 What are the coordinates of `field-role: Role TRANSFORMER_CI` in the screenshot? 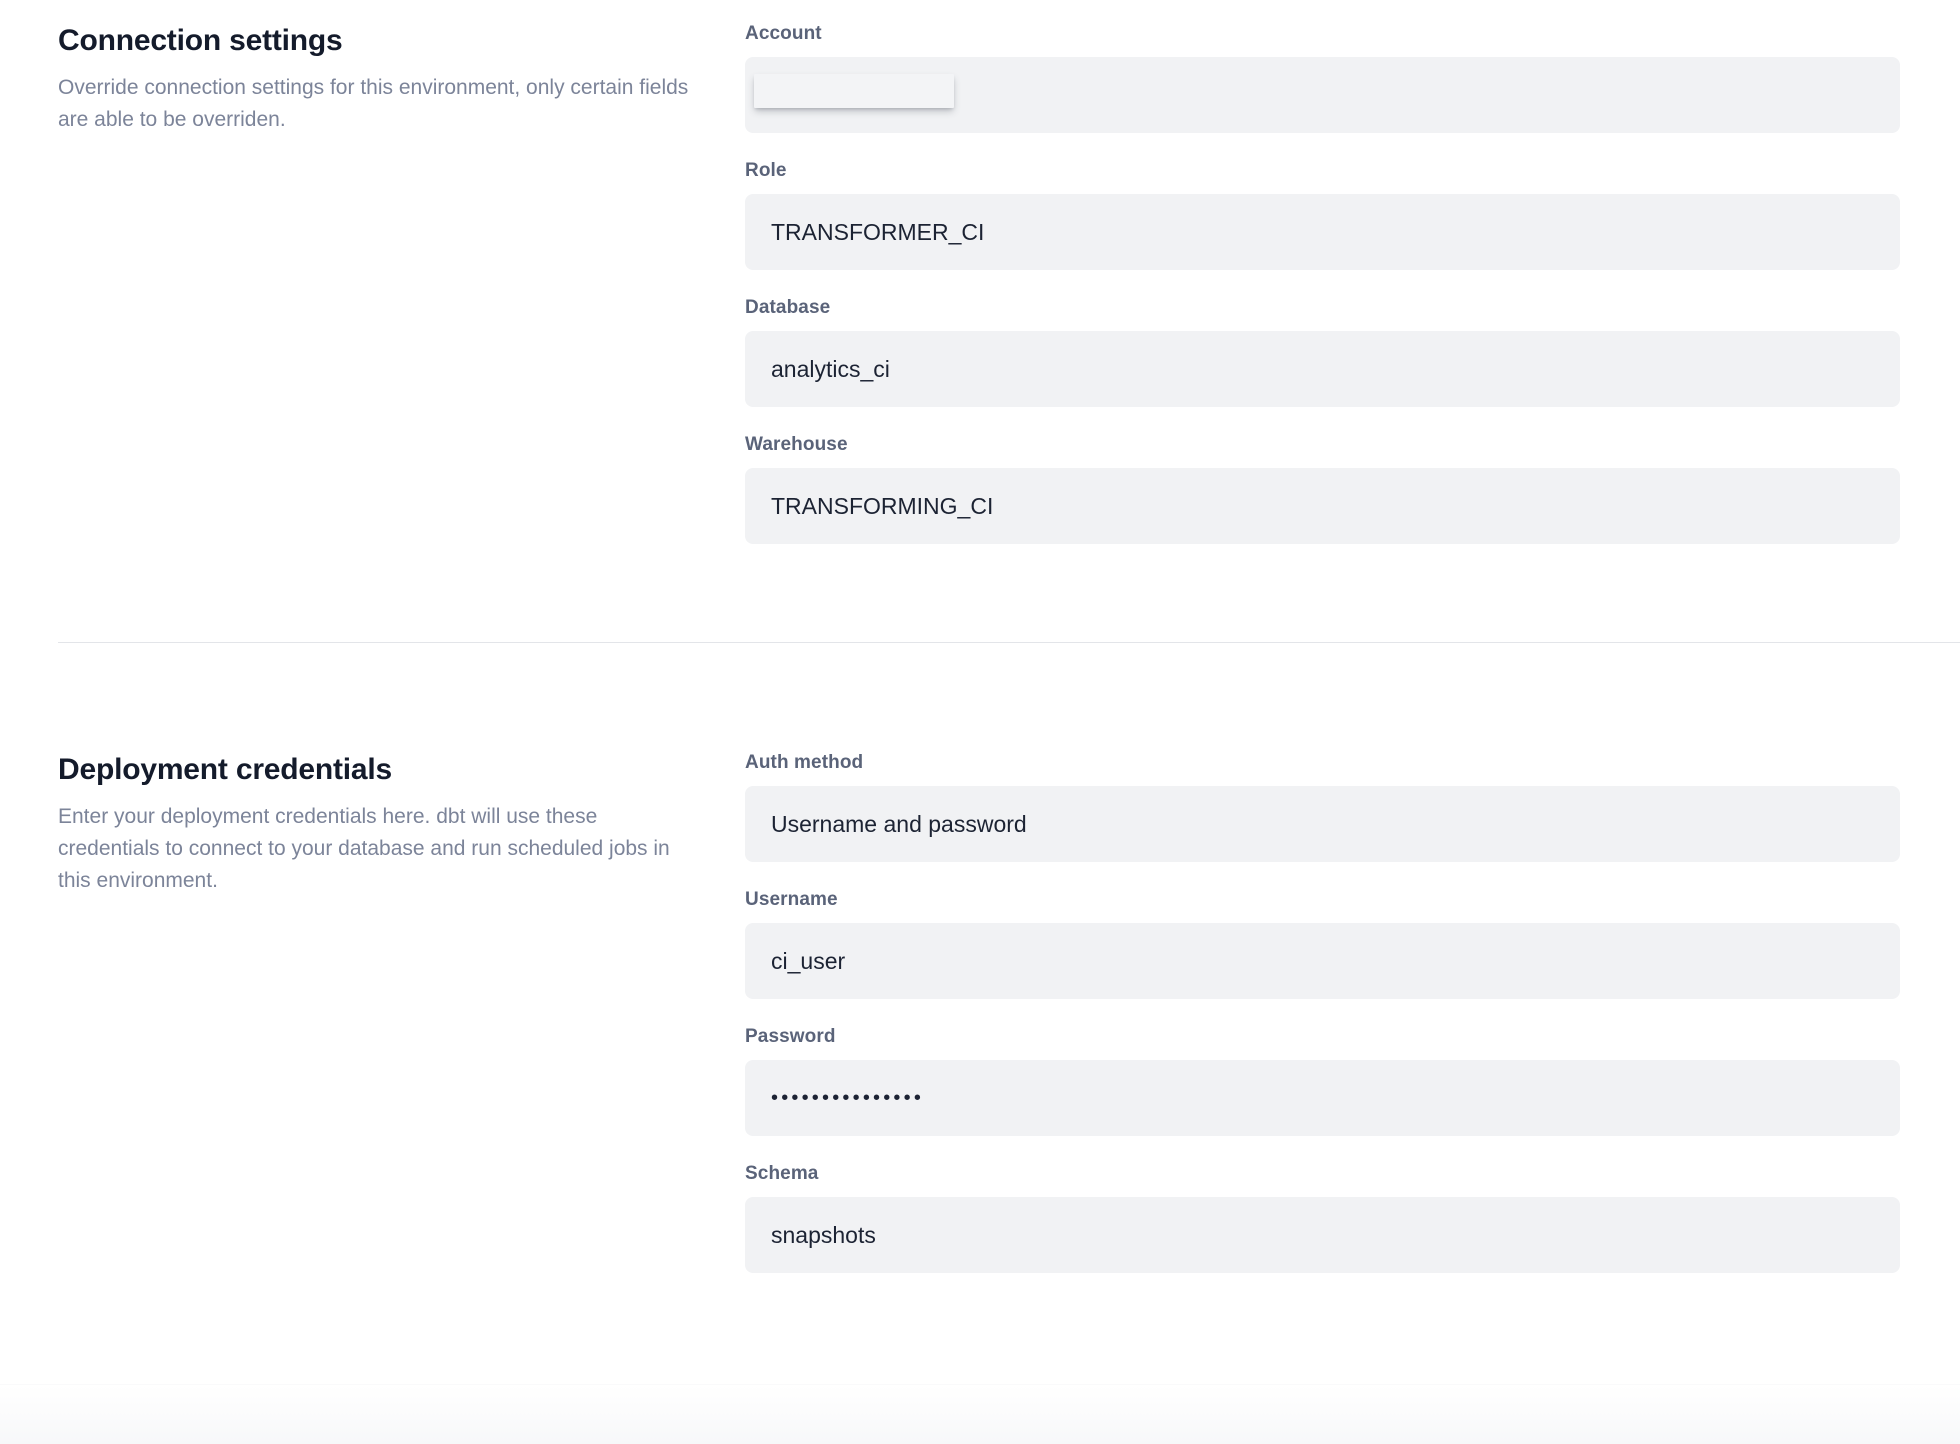 It's located at (1322, 214).